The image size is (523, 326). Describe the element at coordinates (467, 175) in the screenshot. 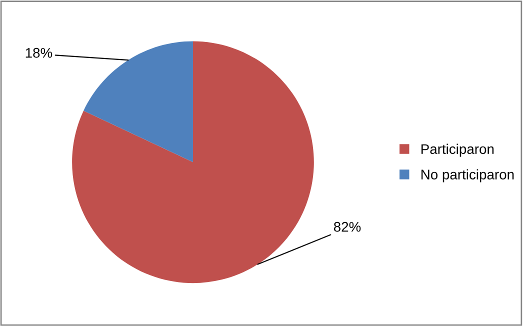

I see `legend-label: No participaron` at that location.